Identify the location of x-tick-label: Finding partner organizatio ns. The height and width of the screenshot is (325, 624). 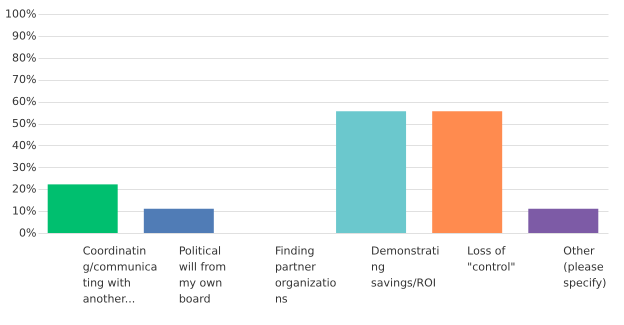
(305, 275).